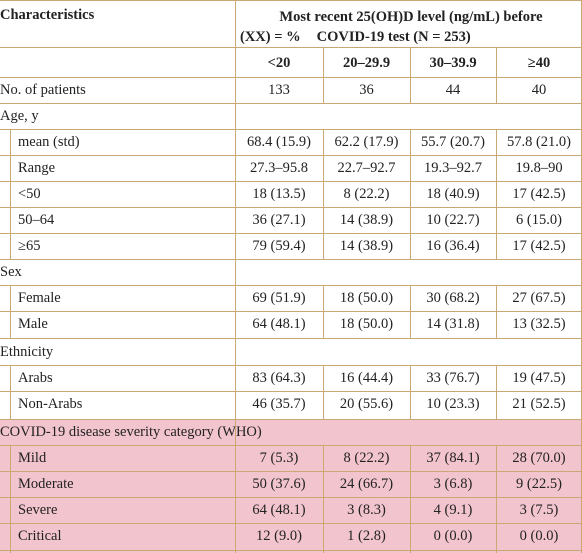 The image size is (582, 553). Describe the element at coordinates (539, 378) in the screenshot. I see `cell-ge40: 19 (47.5)` at that location.